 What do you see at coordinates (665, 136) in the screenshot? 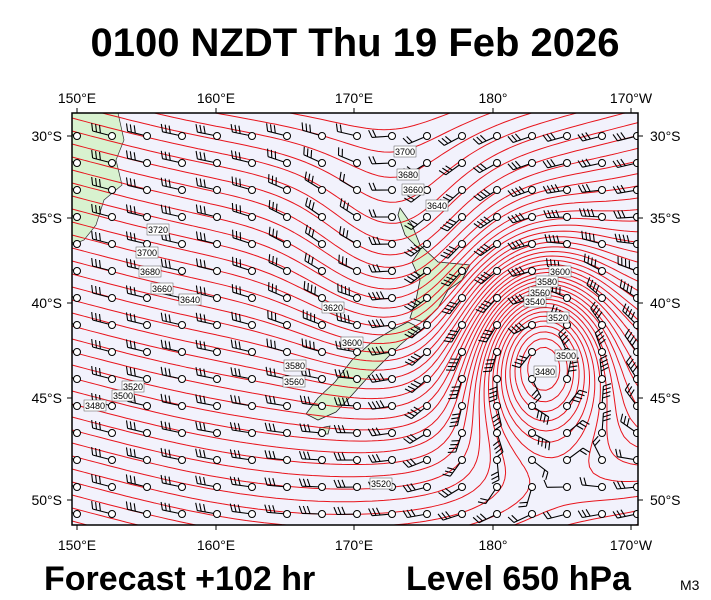
I see `right-lat-label: 30°S` at bounding box center [665, 136].